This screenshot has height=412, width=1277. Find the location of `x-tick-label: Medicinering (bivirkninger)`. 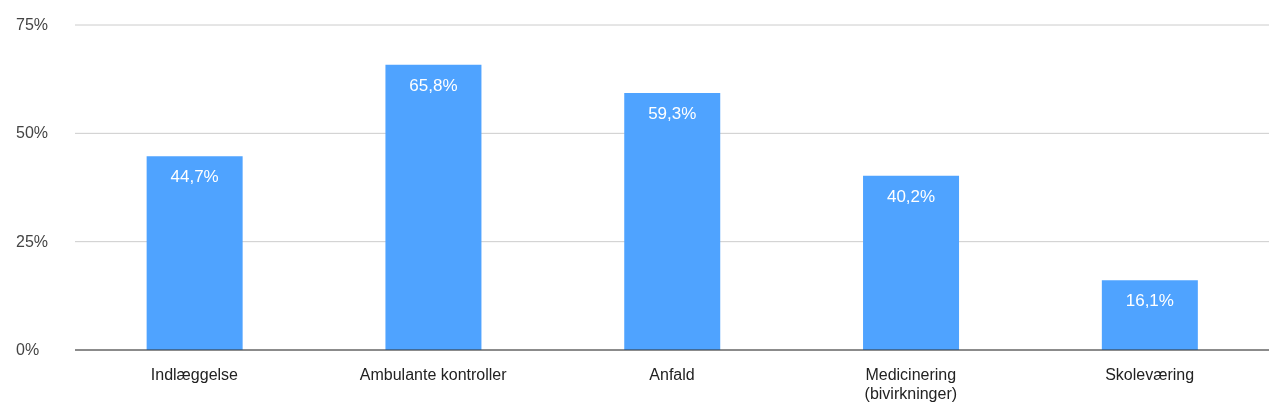

x-tick-label: Medicinering (bivirkninger) is located at coordinates (911, 384).